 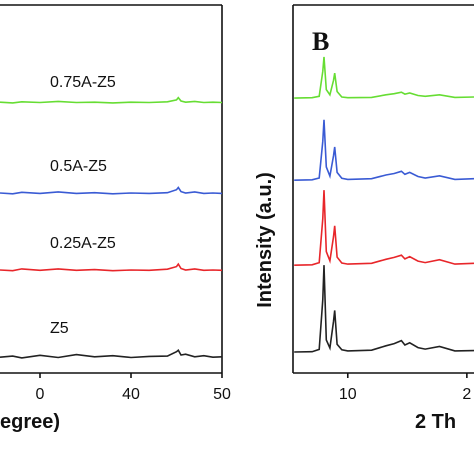 I want to click on x-axis-label: 2 Th, so click(x=435, y=422).